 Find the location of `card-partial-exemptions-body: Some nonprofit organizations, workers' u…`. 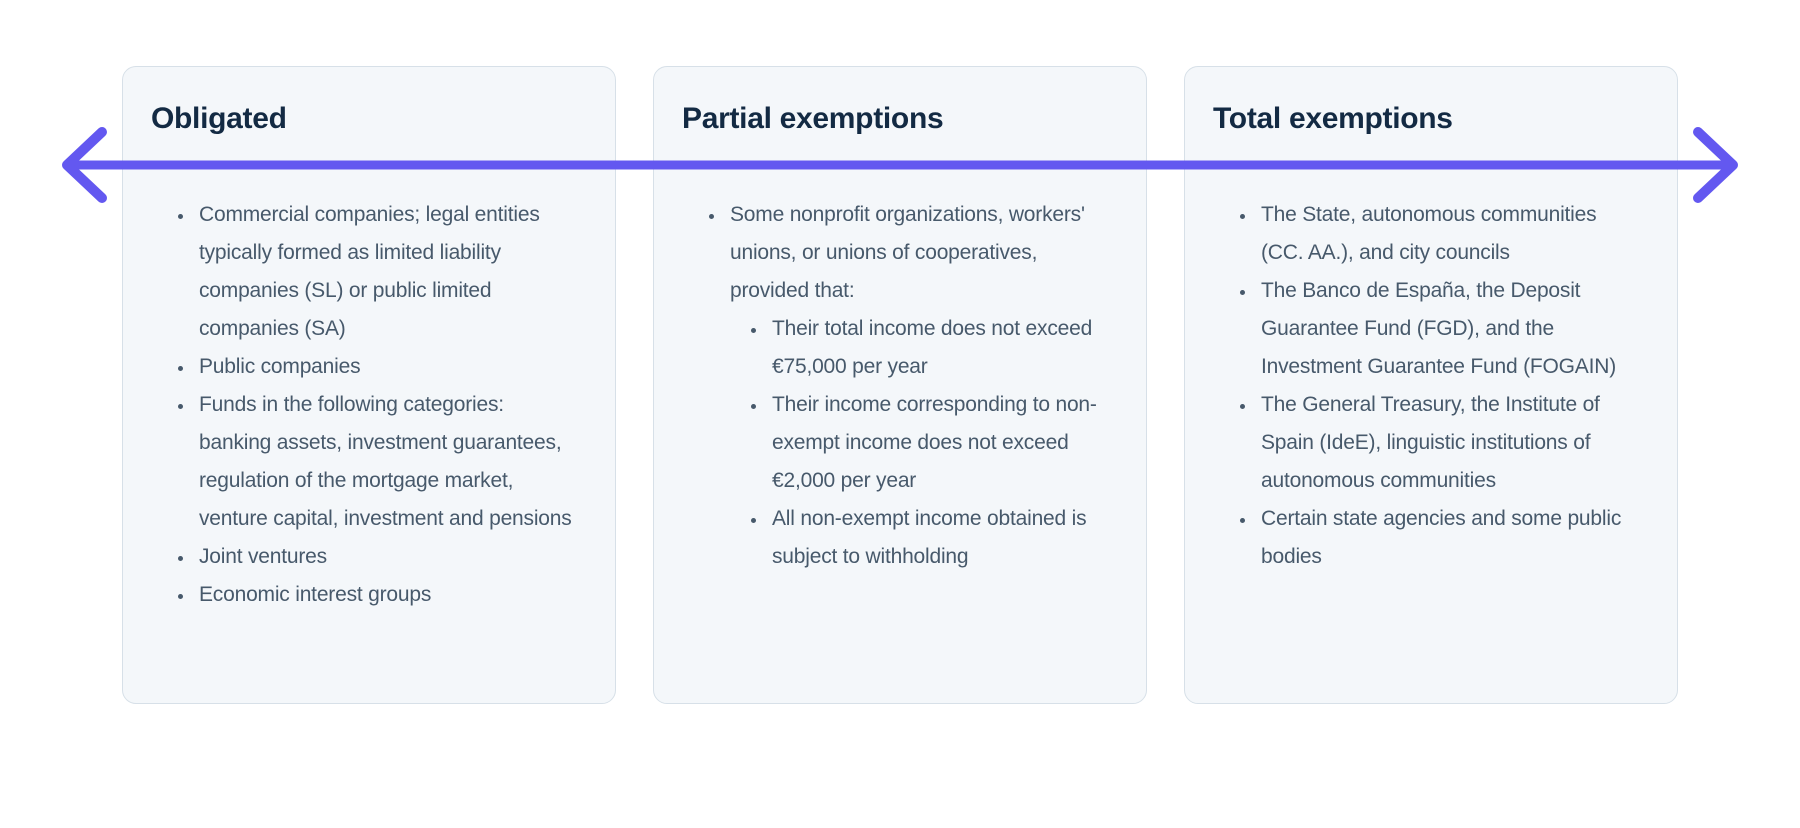

card-partial-exemptions-body: Some nonprofit organizations, workers' u… is located at coordinates (900, 371).